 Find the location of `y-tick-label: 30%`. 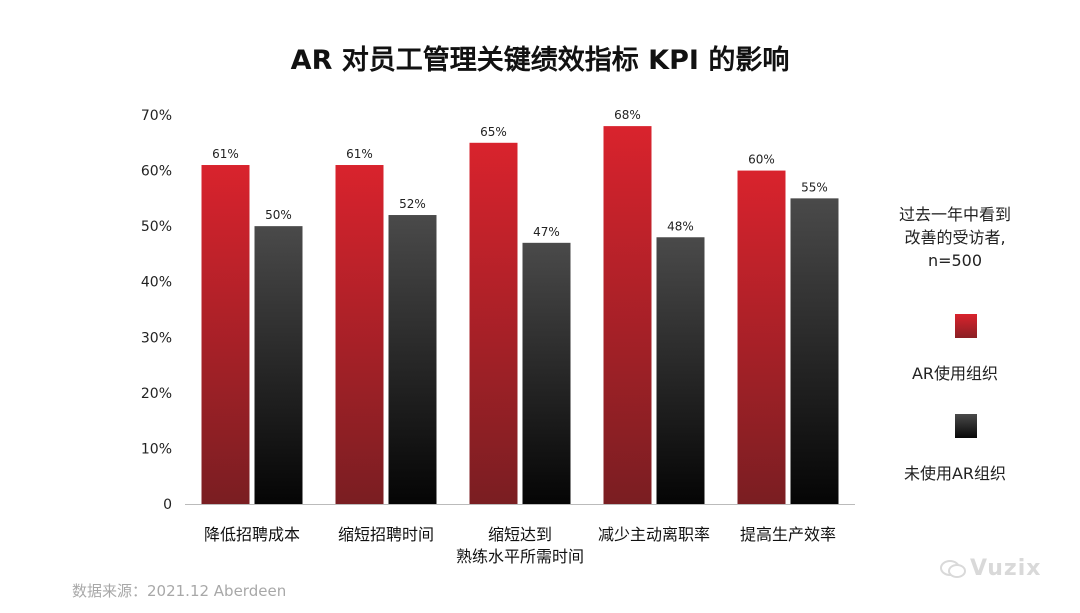

y-tick-label: 30% is located at coordinates (156, 338).